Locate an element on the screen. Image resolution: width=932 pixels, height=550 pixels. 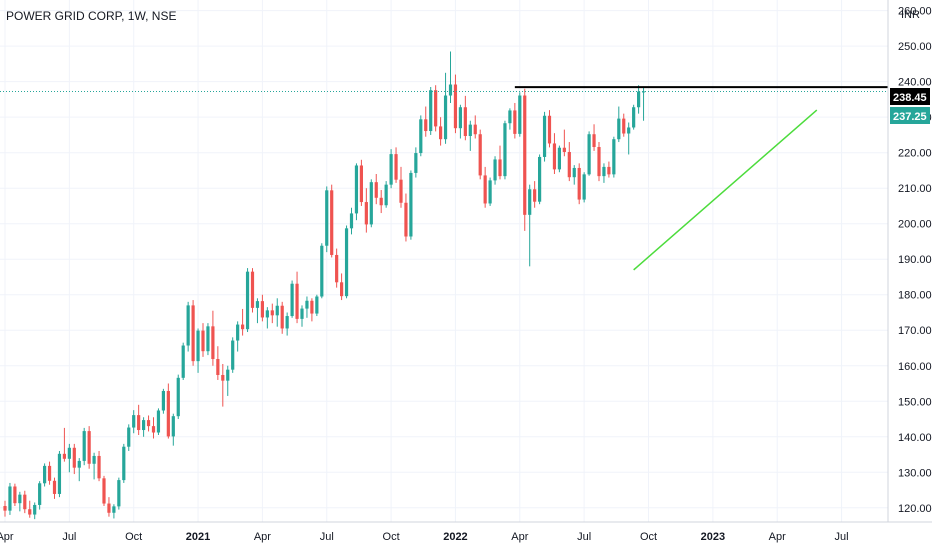
y-tick-label: 190.00 is located at coordinates (915, 260).